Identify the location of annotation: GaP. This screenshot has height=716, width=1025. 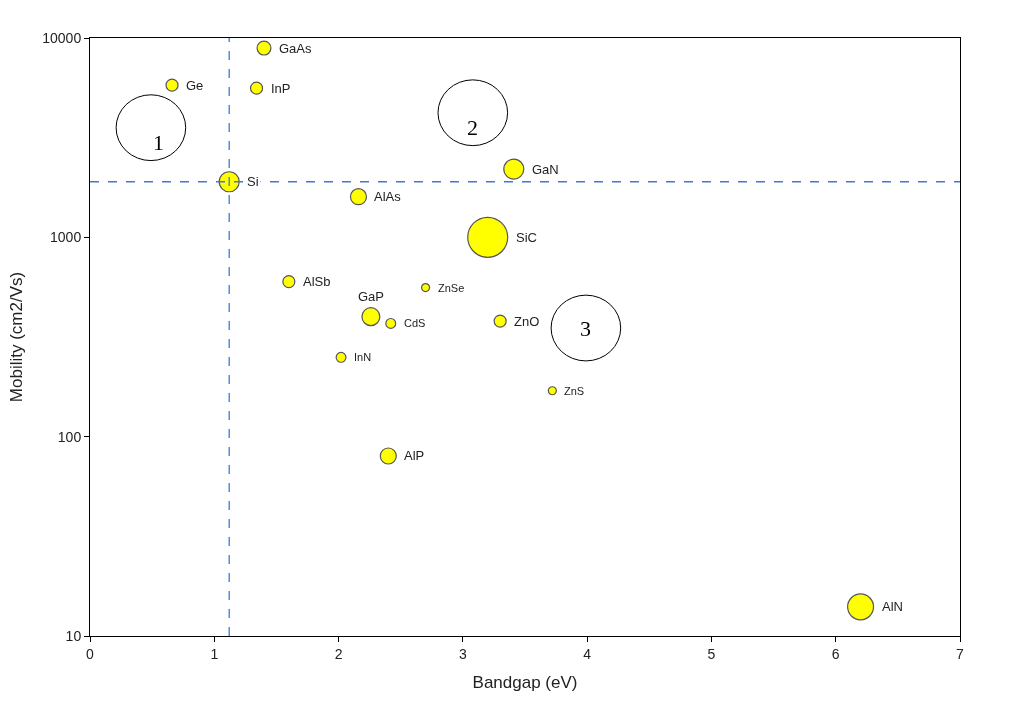
(371, 296).